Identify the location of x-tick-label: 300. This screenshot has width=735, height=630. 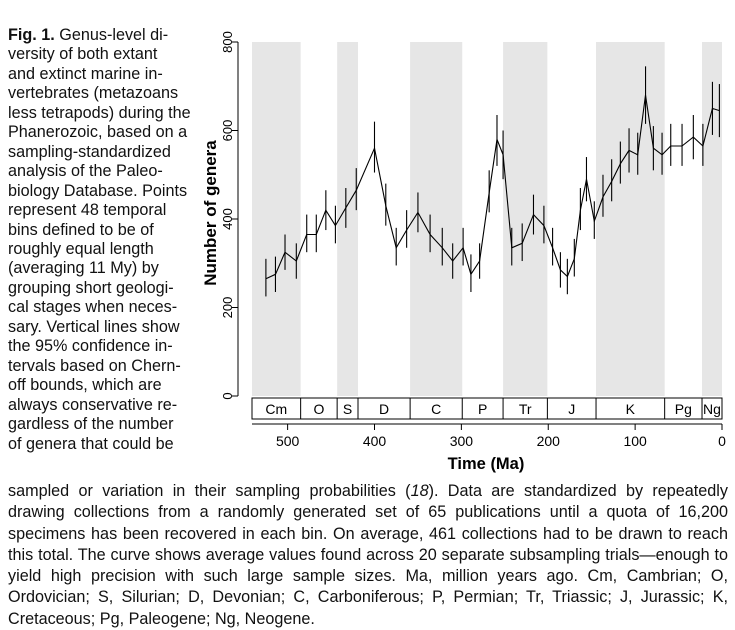
(462, 441).